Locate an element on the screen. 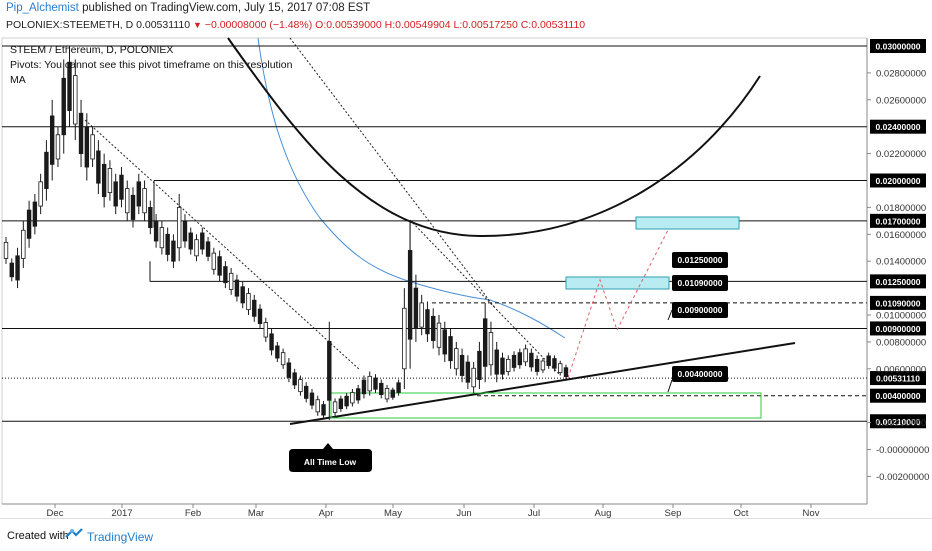 Image resolution: width=932 pixels, height=551 pixels. price-level-label: 0.00900000 is located at coordinates (898, 328).